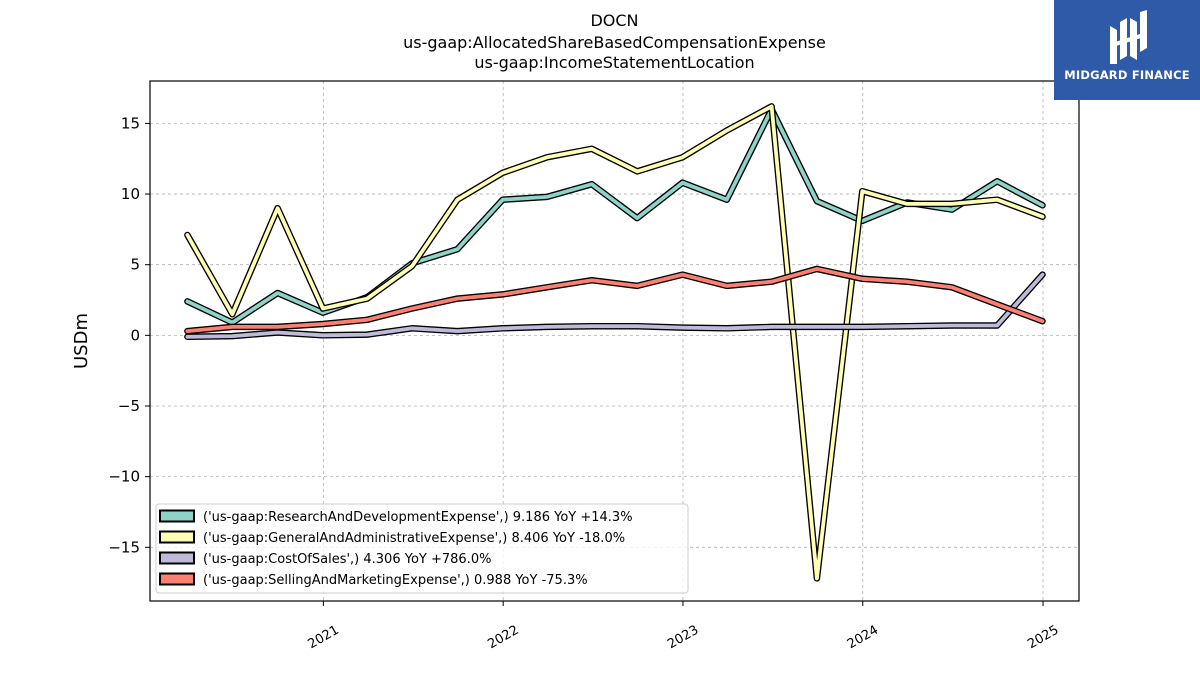 This screenshot has height=675, width=1200. Describe the element at coordinates (130, 194) in the screenshot. I see `y-tick-label: 10` at that location.